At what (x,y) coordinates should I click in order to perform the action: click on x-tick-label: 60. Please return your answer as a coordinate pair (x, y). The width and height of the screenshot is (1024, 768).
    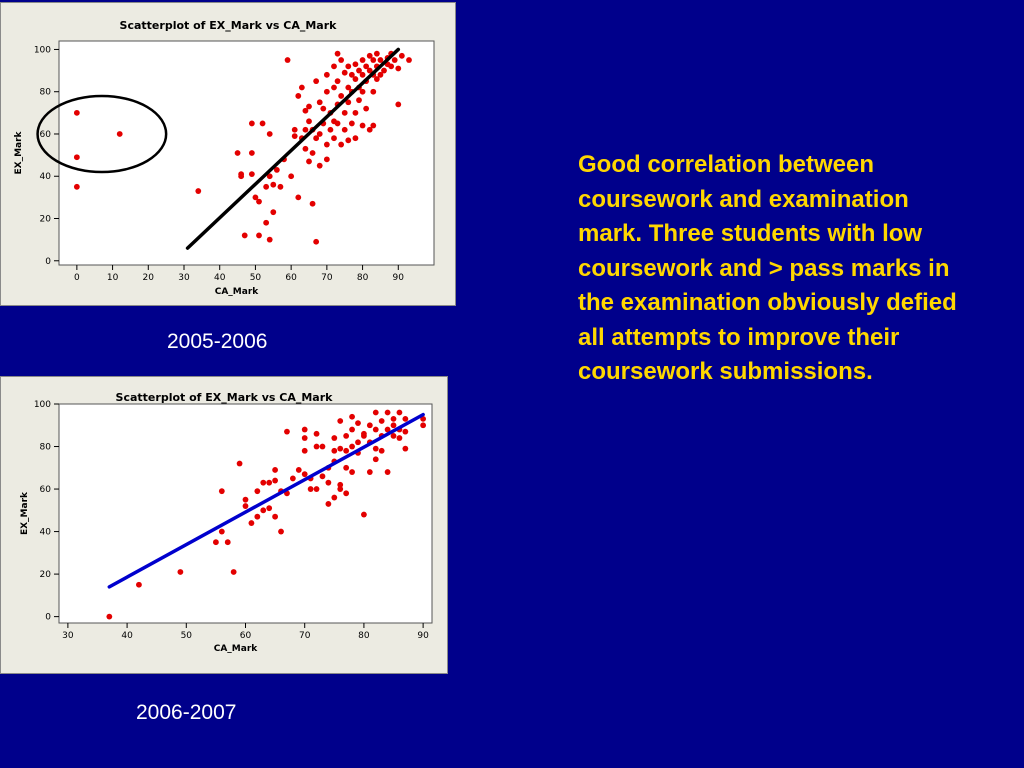
    Looking at the image, I should click on (291, 278).